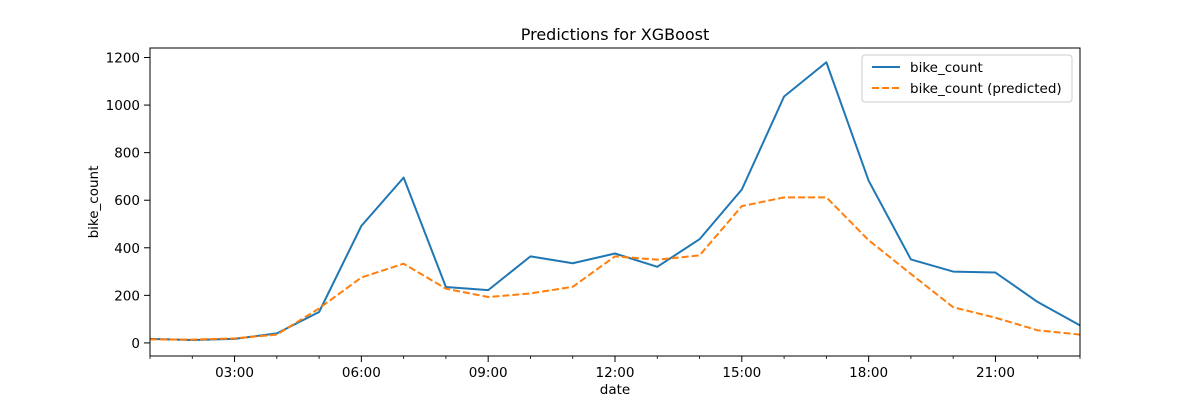  Describe the element at coordinates (123, 59) in the screenshot. I see `y-tick-label: 1200` at that location.